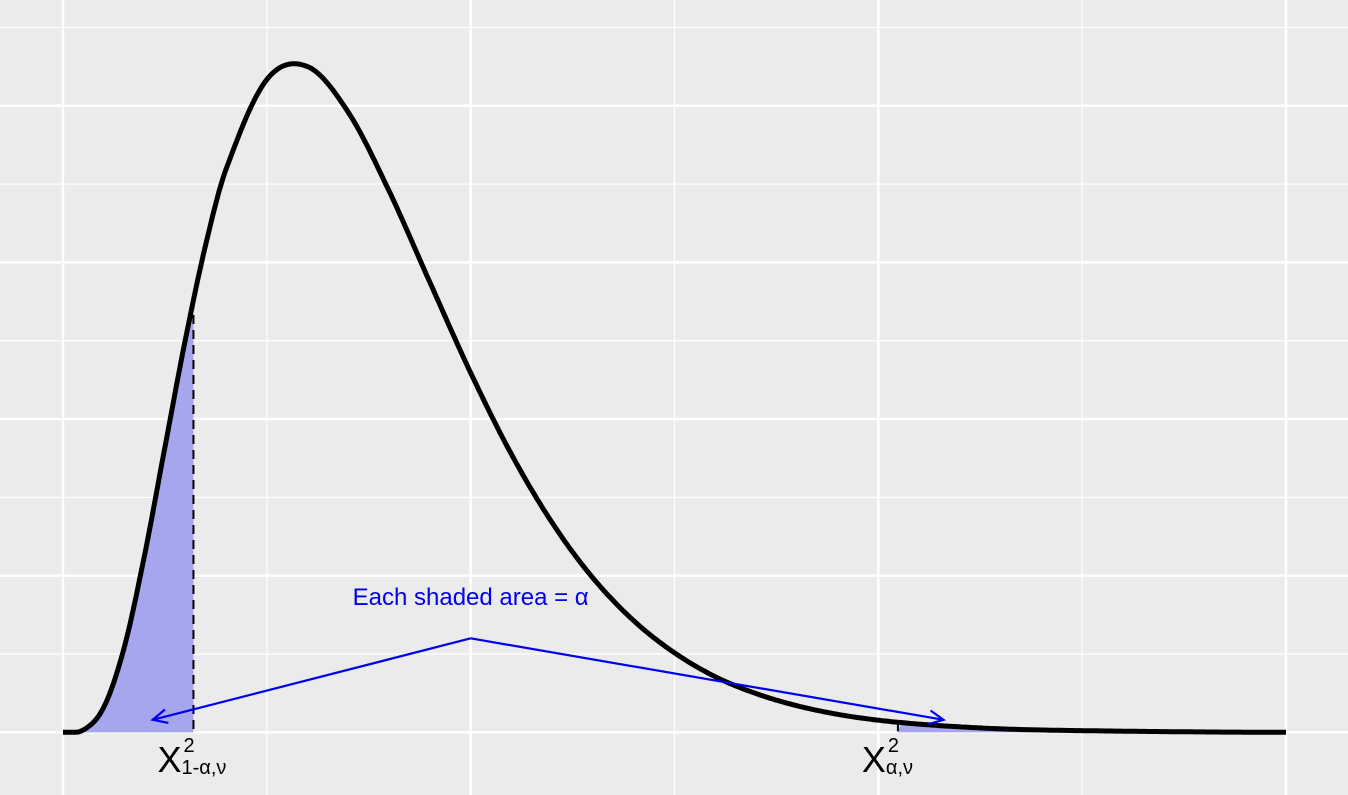  I want to click on annotation-arrows, so click(548, 681).